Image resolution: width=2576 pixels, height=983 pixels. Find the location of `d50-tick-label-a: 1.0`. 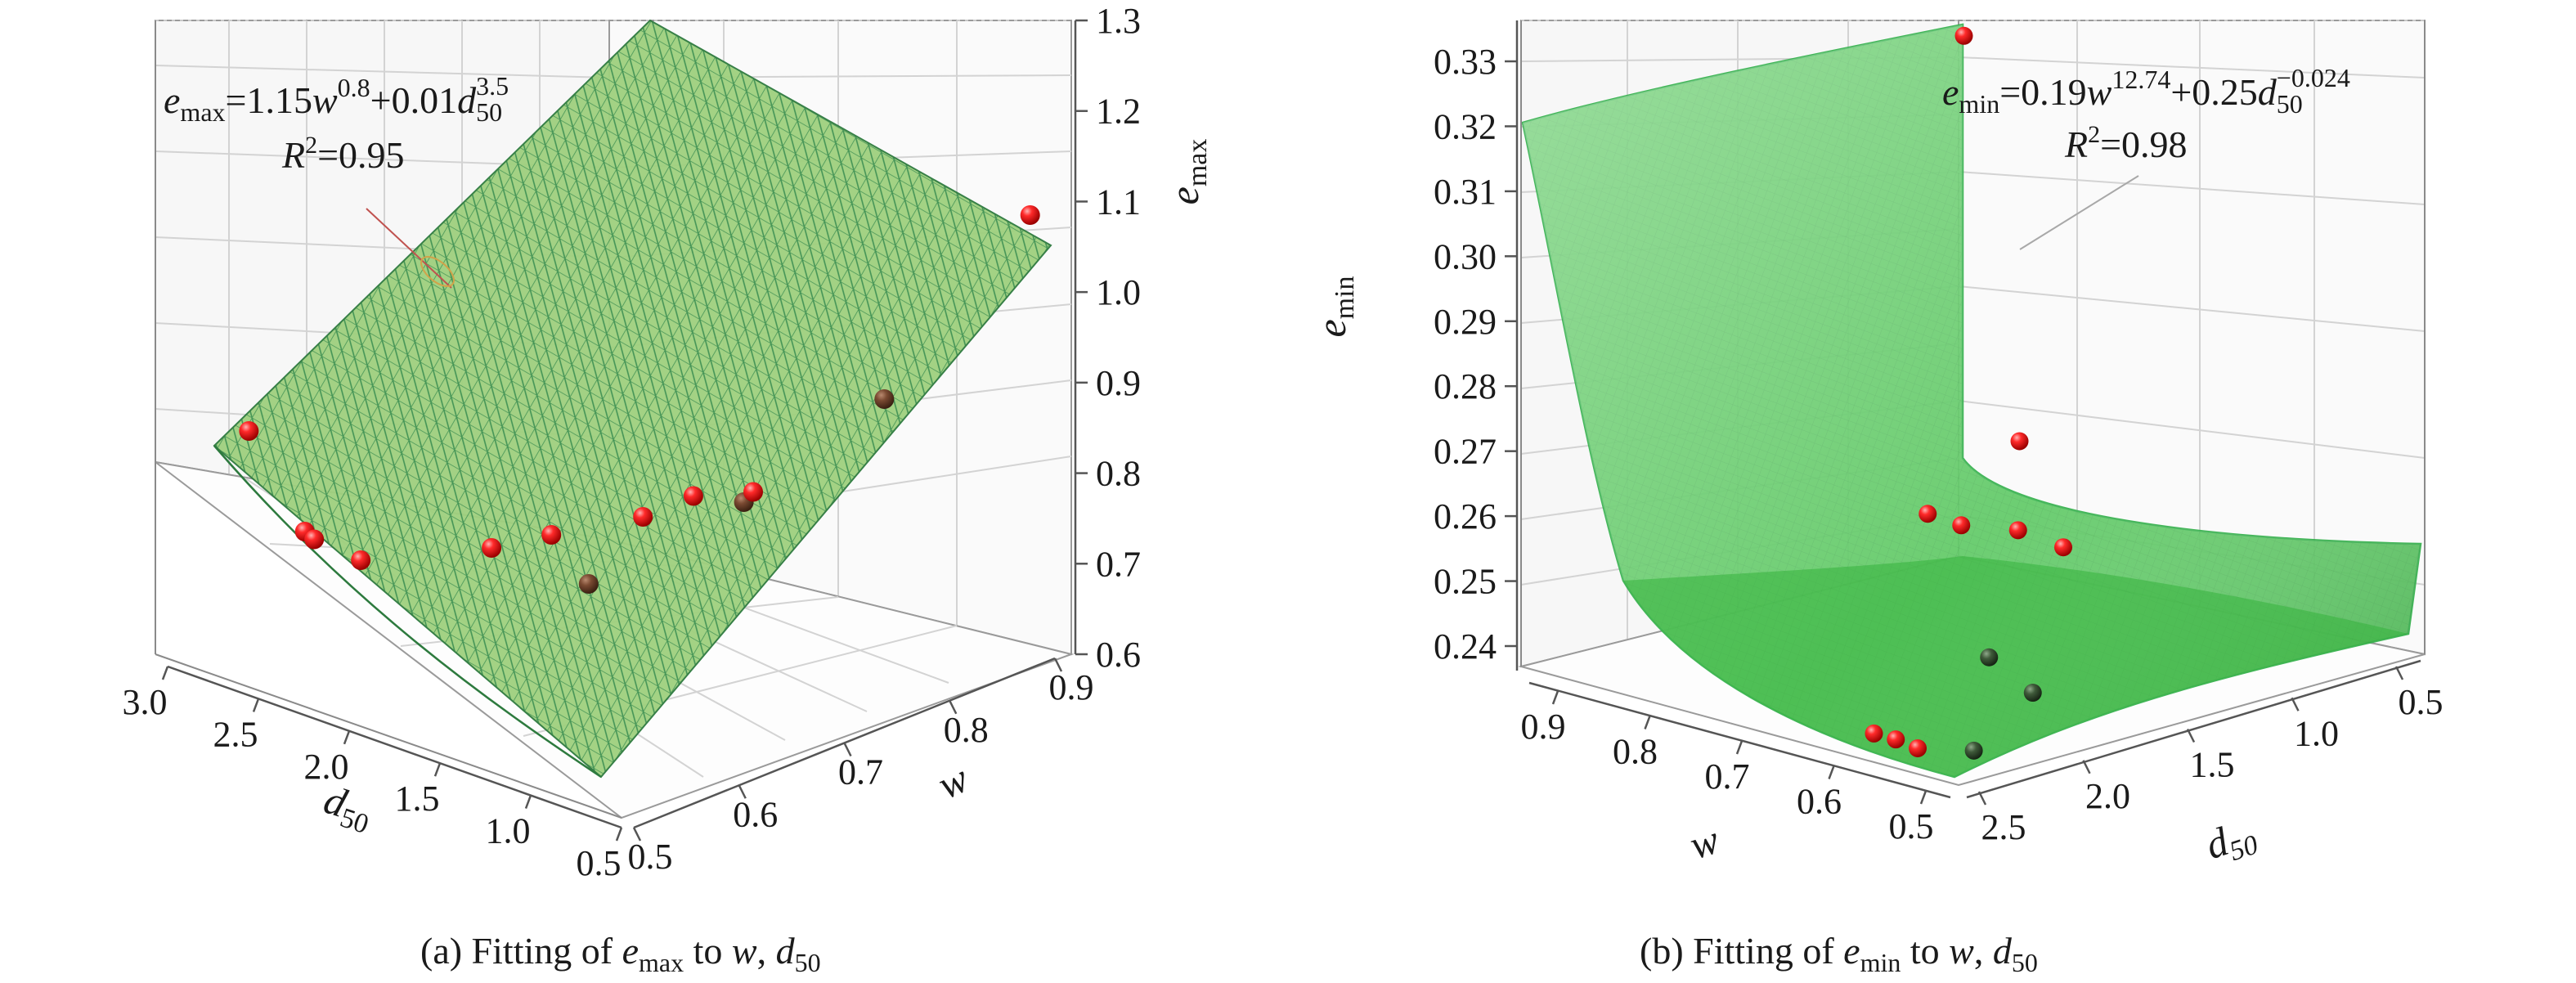

d50-tick-label-a: 1.0 is located at coordinates (508, 831).